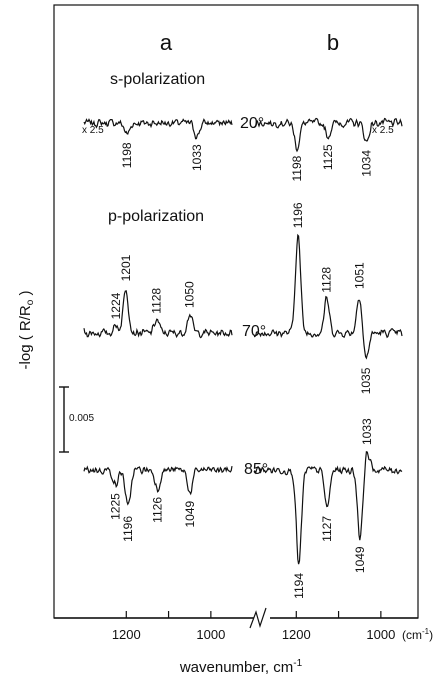 The width and height of the screenshot is (444, 677). Describe the element at coordinates (367, 163) in the screenshot. I see `peak-label-b-0-1034: 1034` at that location.